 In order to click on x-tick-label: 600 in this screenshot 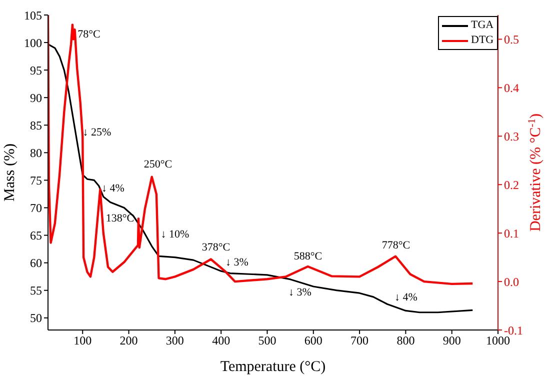, I will do `click(313, 341)`.